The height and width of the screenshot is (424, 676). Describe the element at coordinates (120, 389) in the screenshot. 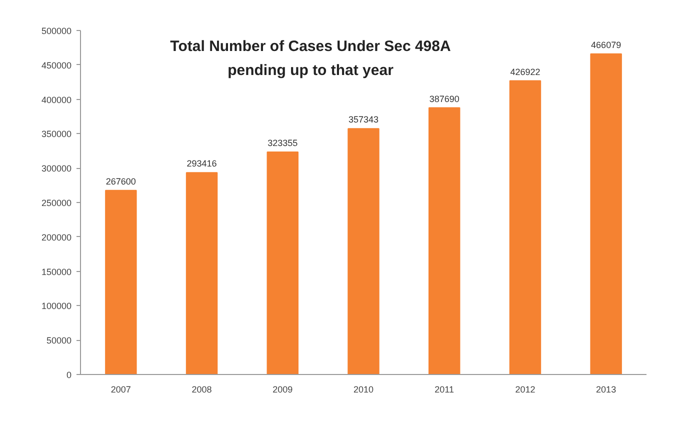

I see `x-tick-label: 2007` at that location.